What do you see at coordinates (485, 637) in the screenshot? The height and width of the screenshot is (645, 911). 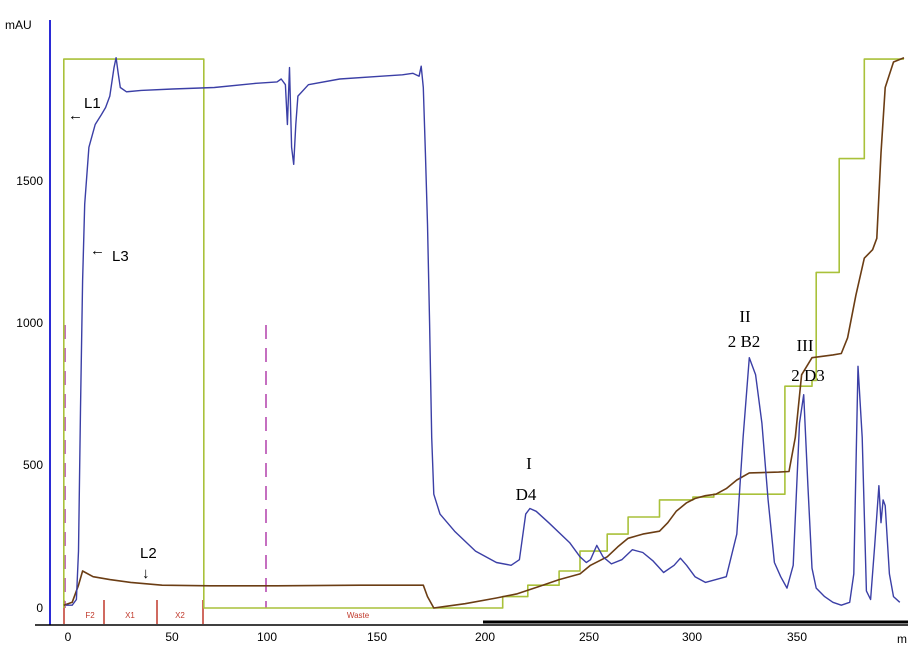 I see `x-tick-label: 200` at bounding box center [485, 637].